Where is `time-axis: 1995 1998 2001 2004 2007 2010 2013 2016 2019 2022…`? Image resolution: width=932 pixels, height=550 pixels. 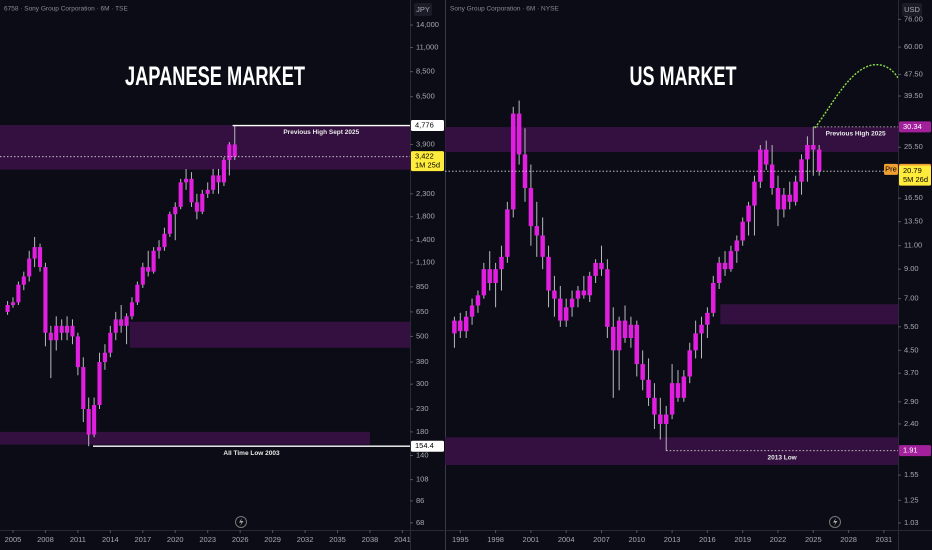 time-axis: 1995 1998 2001 2004 2007 2010 2013 2016 2019 2022… is located at coordinates (672, 537).